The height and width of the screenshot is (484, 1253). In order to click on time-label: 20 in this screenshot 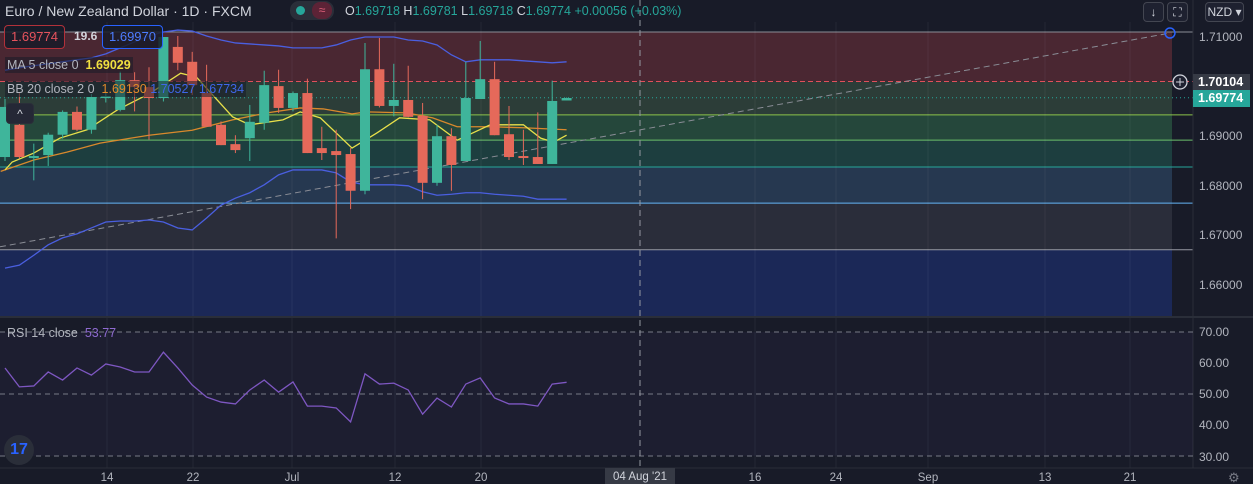, I will do `click(481, 478)`.